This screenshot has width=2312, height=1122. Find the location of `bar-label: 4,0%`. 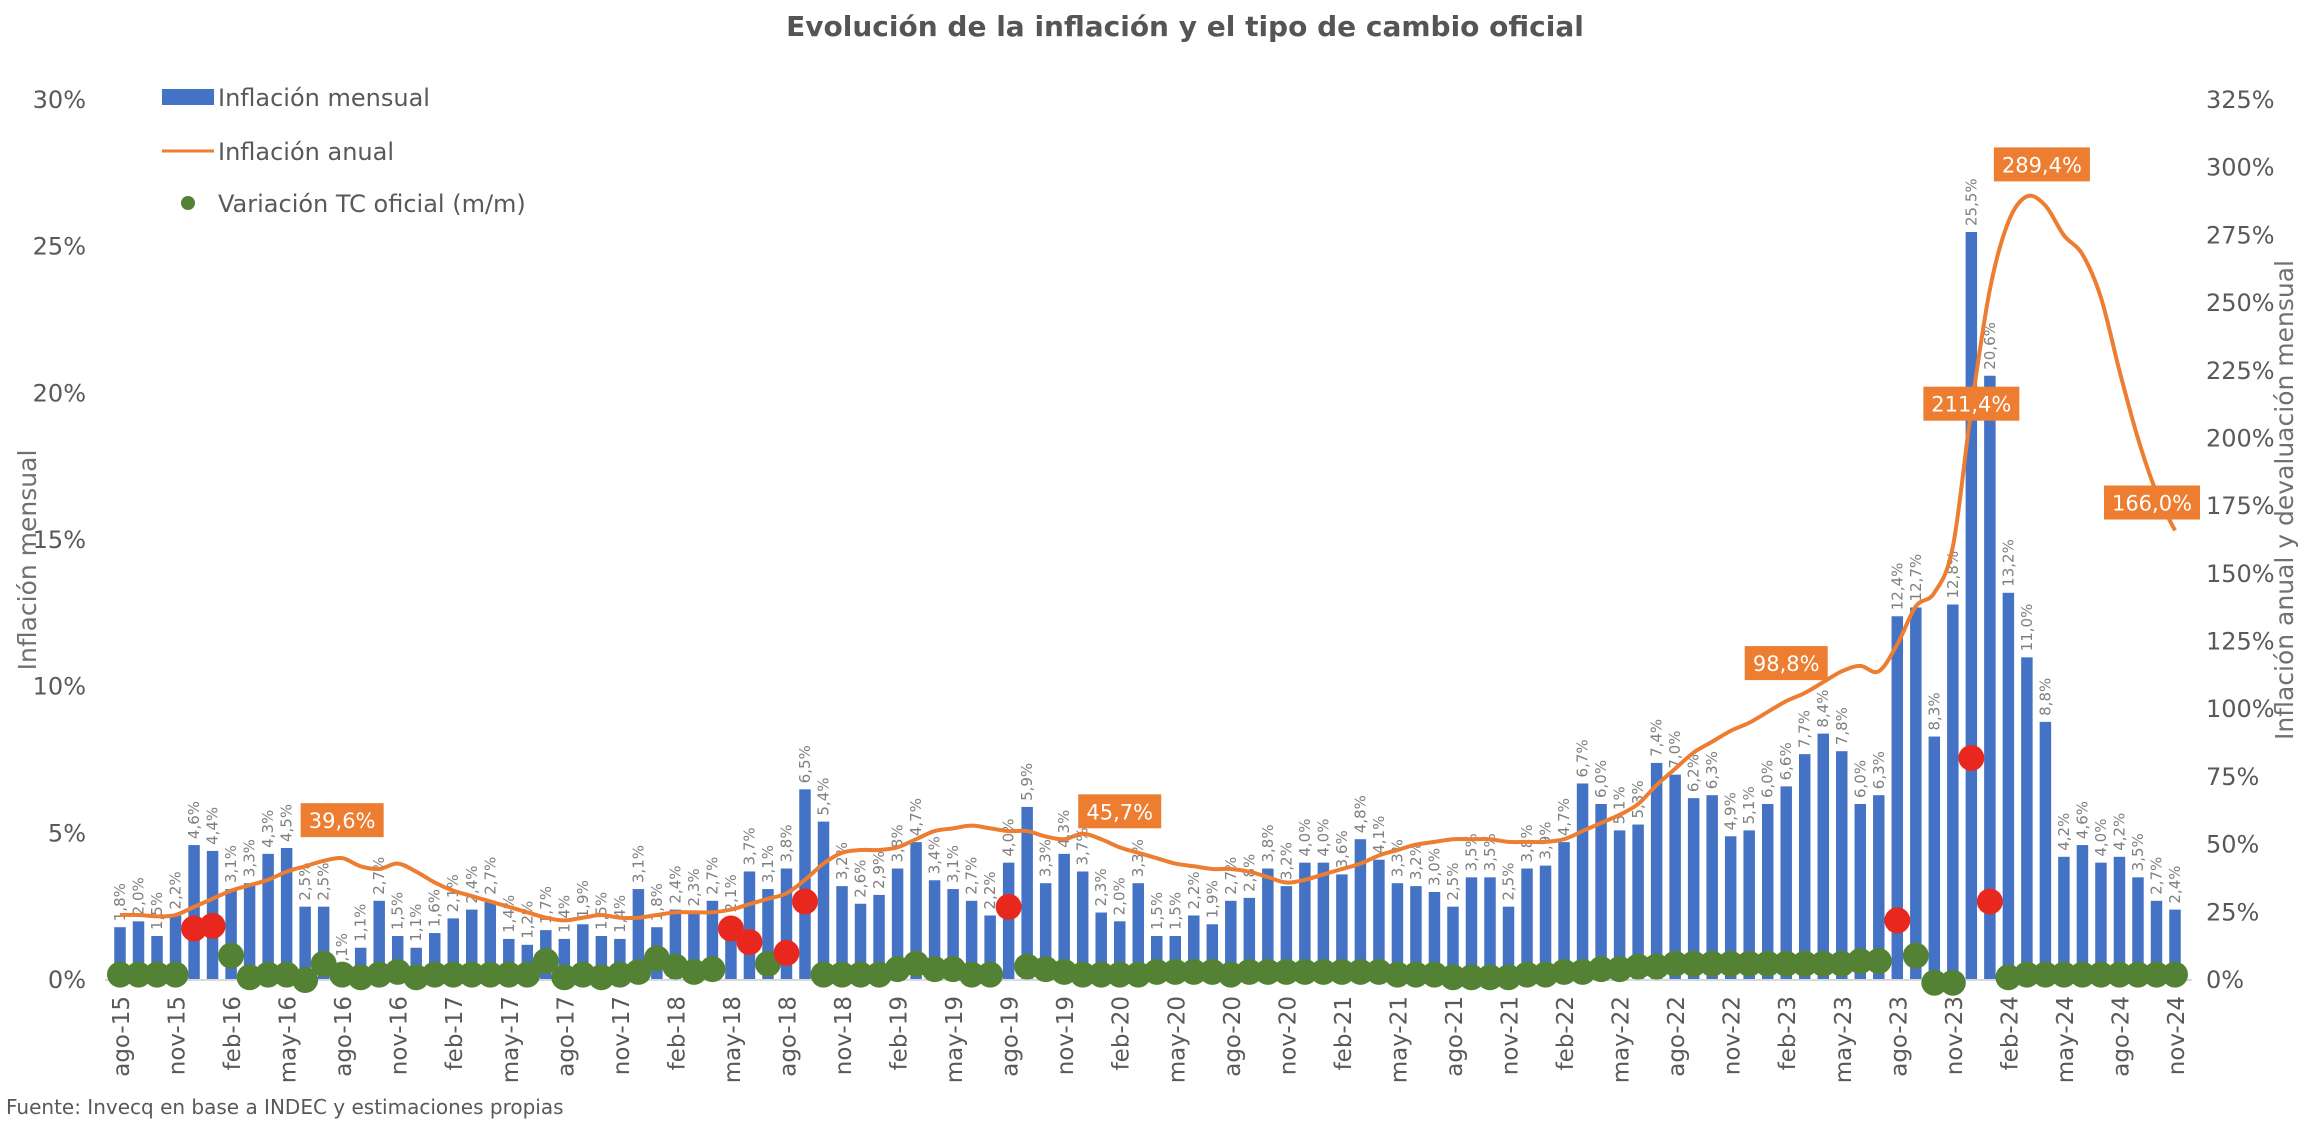

bar-label: 4,0% is located at coordinates (1305, 838).